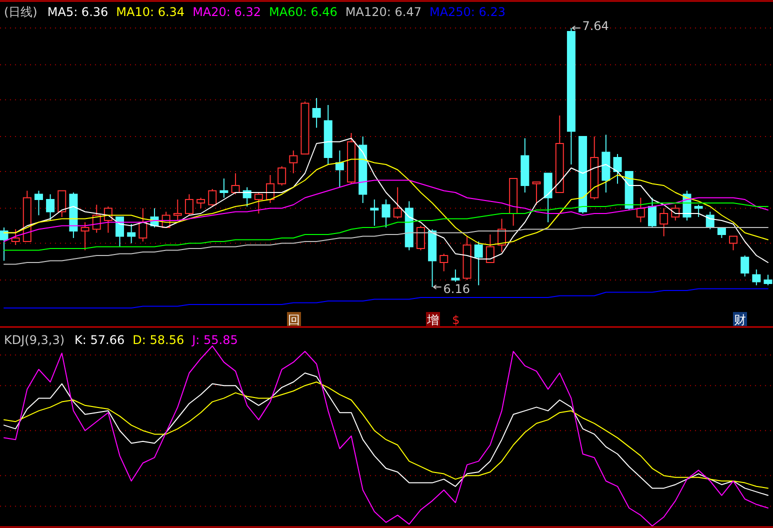 The height and width of the screenshot is (528, 773). I want to click on text: MA20: 6.32, so click(226, 12).